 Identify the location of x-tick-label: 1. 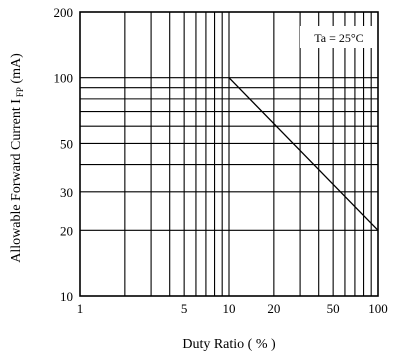
(80, 308).